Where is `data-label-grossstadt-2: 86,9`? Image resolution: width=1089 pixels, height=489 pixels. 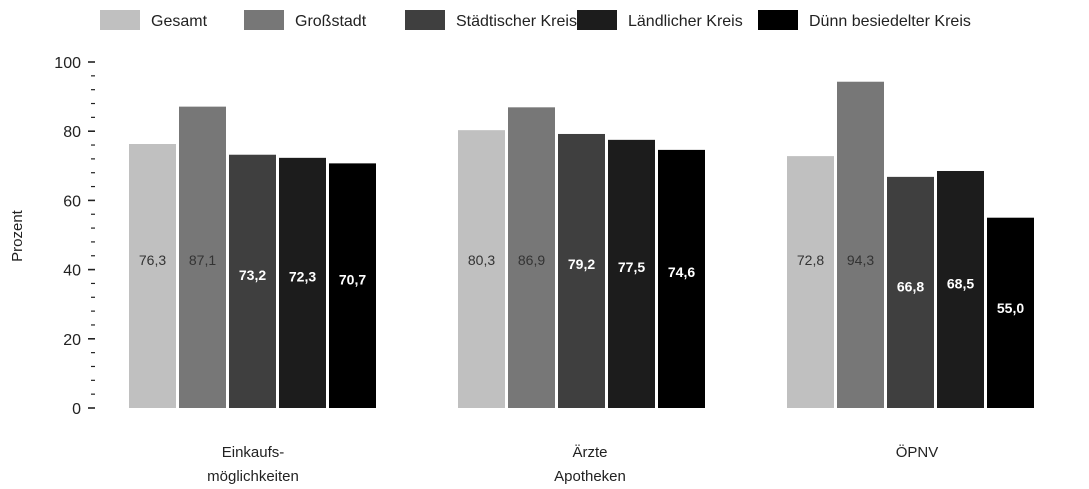
data-label-grossstadt-2: 86,9 is located at coordinates (531, 260).